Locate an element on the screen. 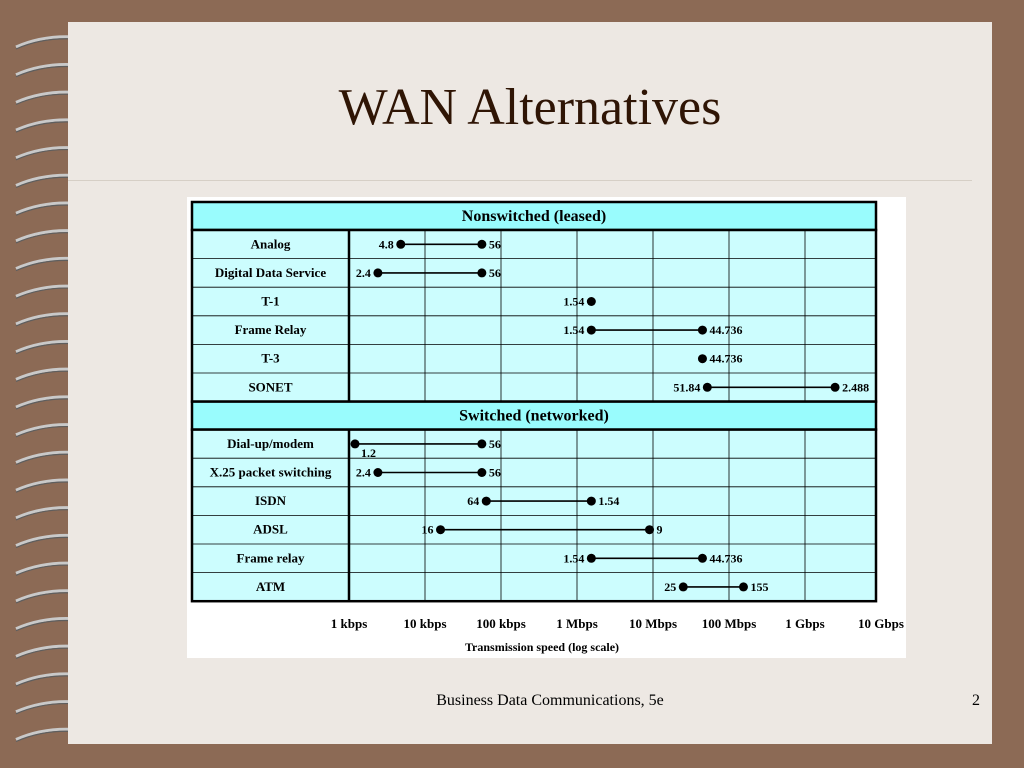 Image resolution: width=1024 pixels, height=768 pixels. speed-row: SONET 2.488 51.84 is located at coordinates (558, 386).